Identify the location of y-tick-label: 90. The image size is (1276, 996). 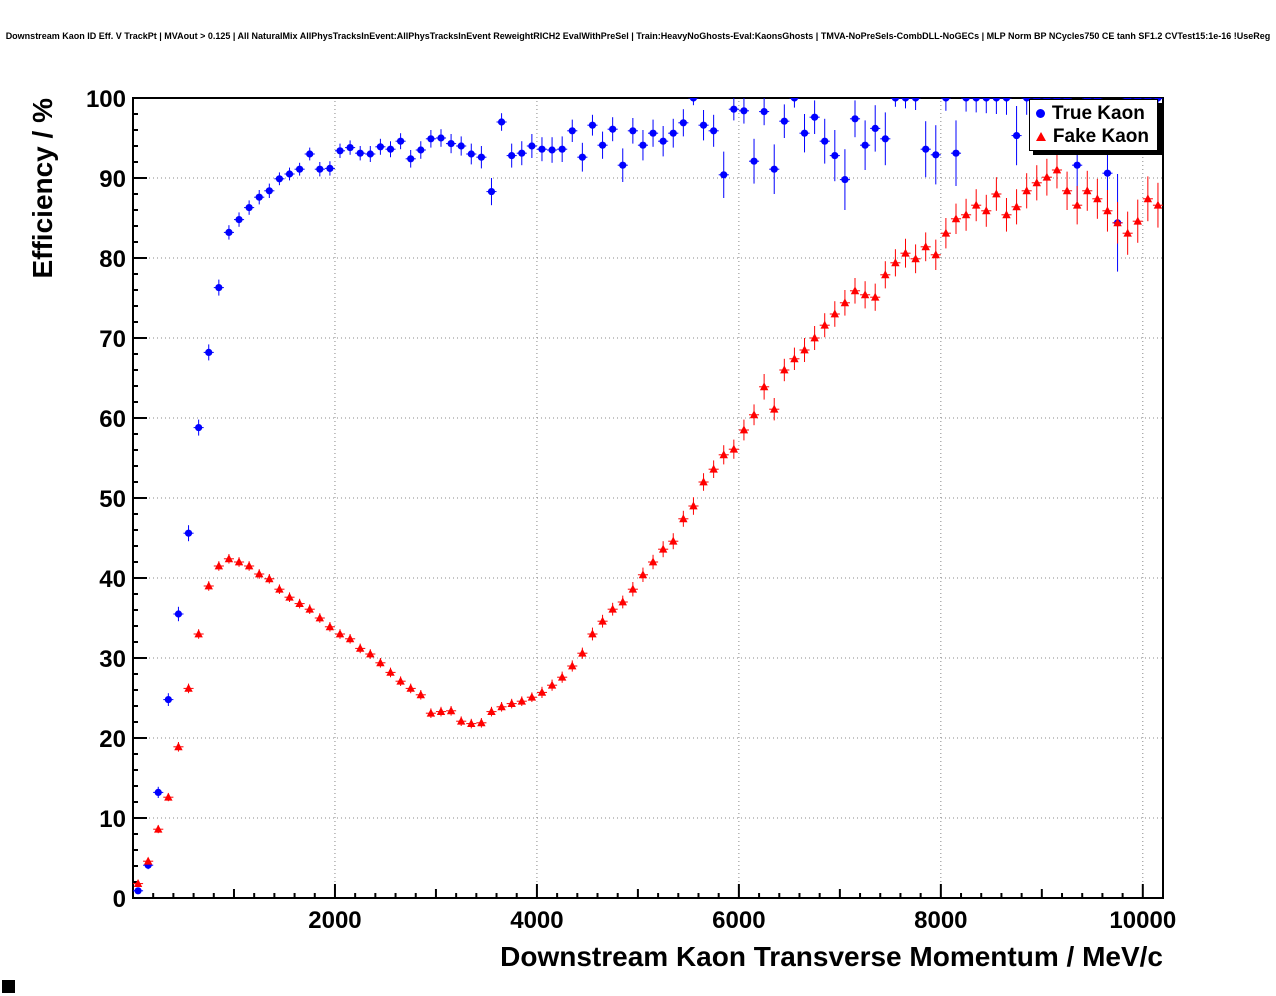
(112, 179).